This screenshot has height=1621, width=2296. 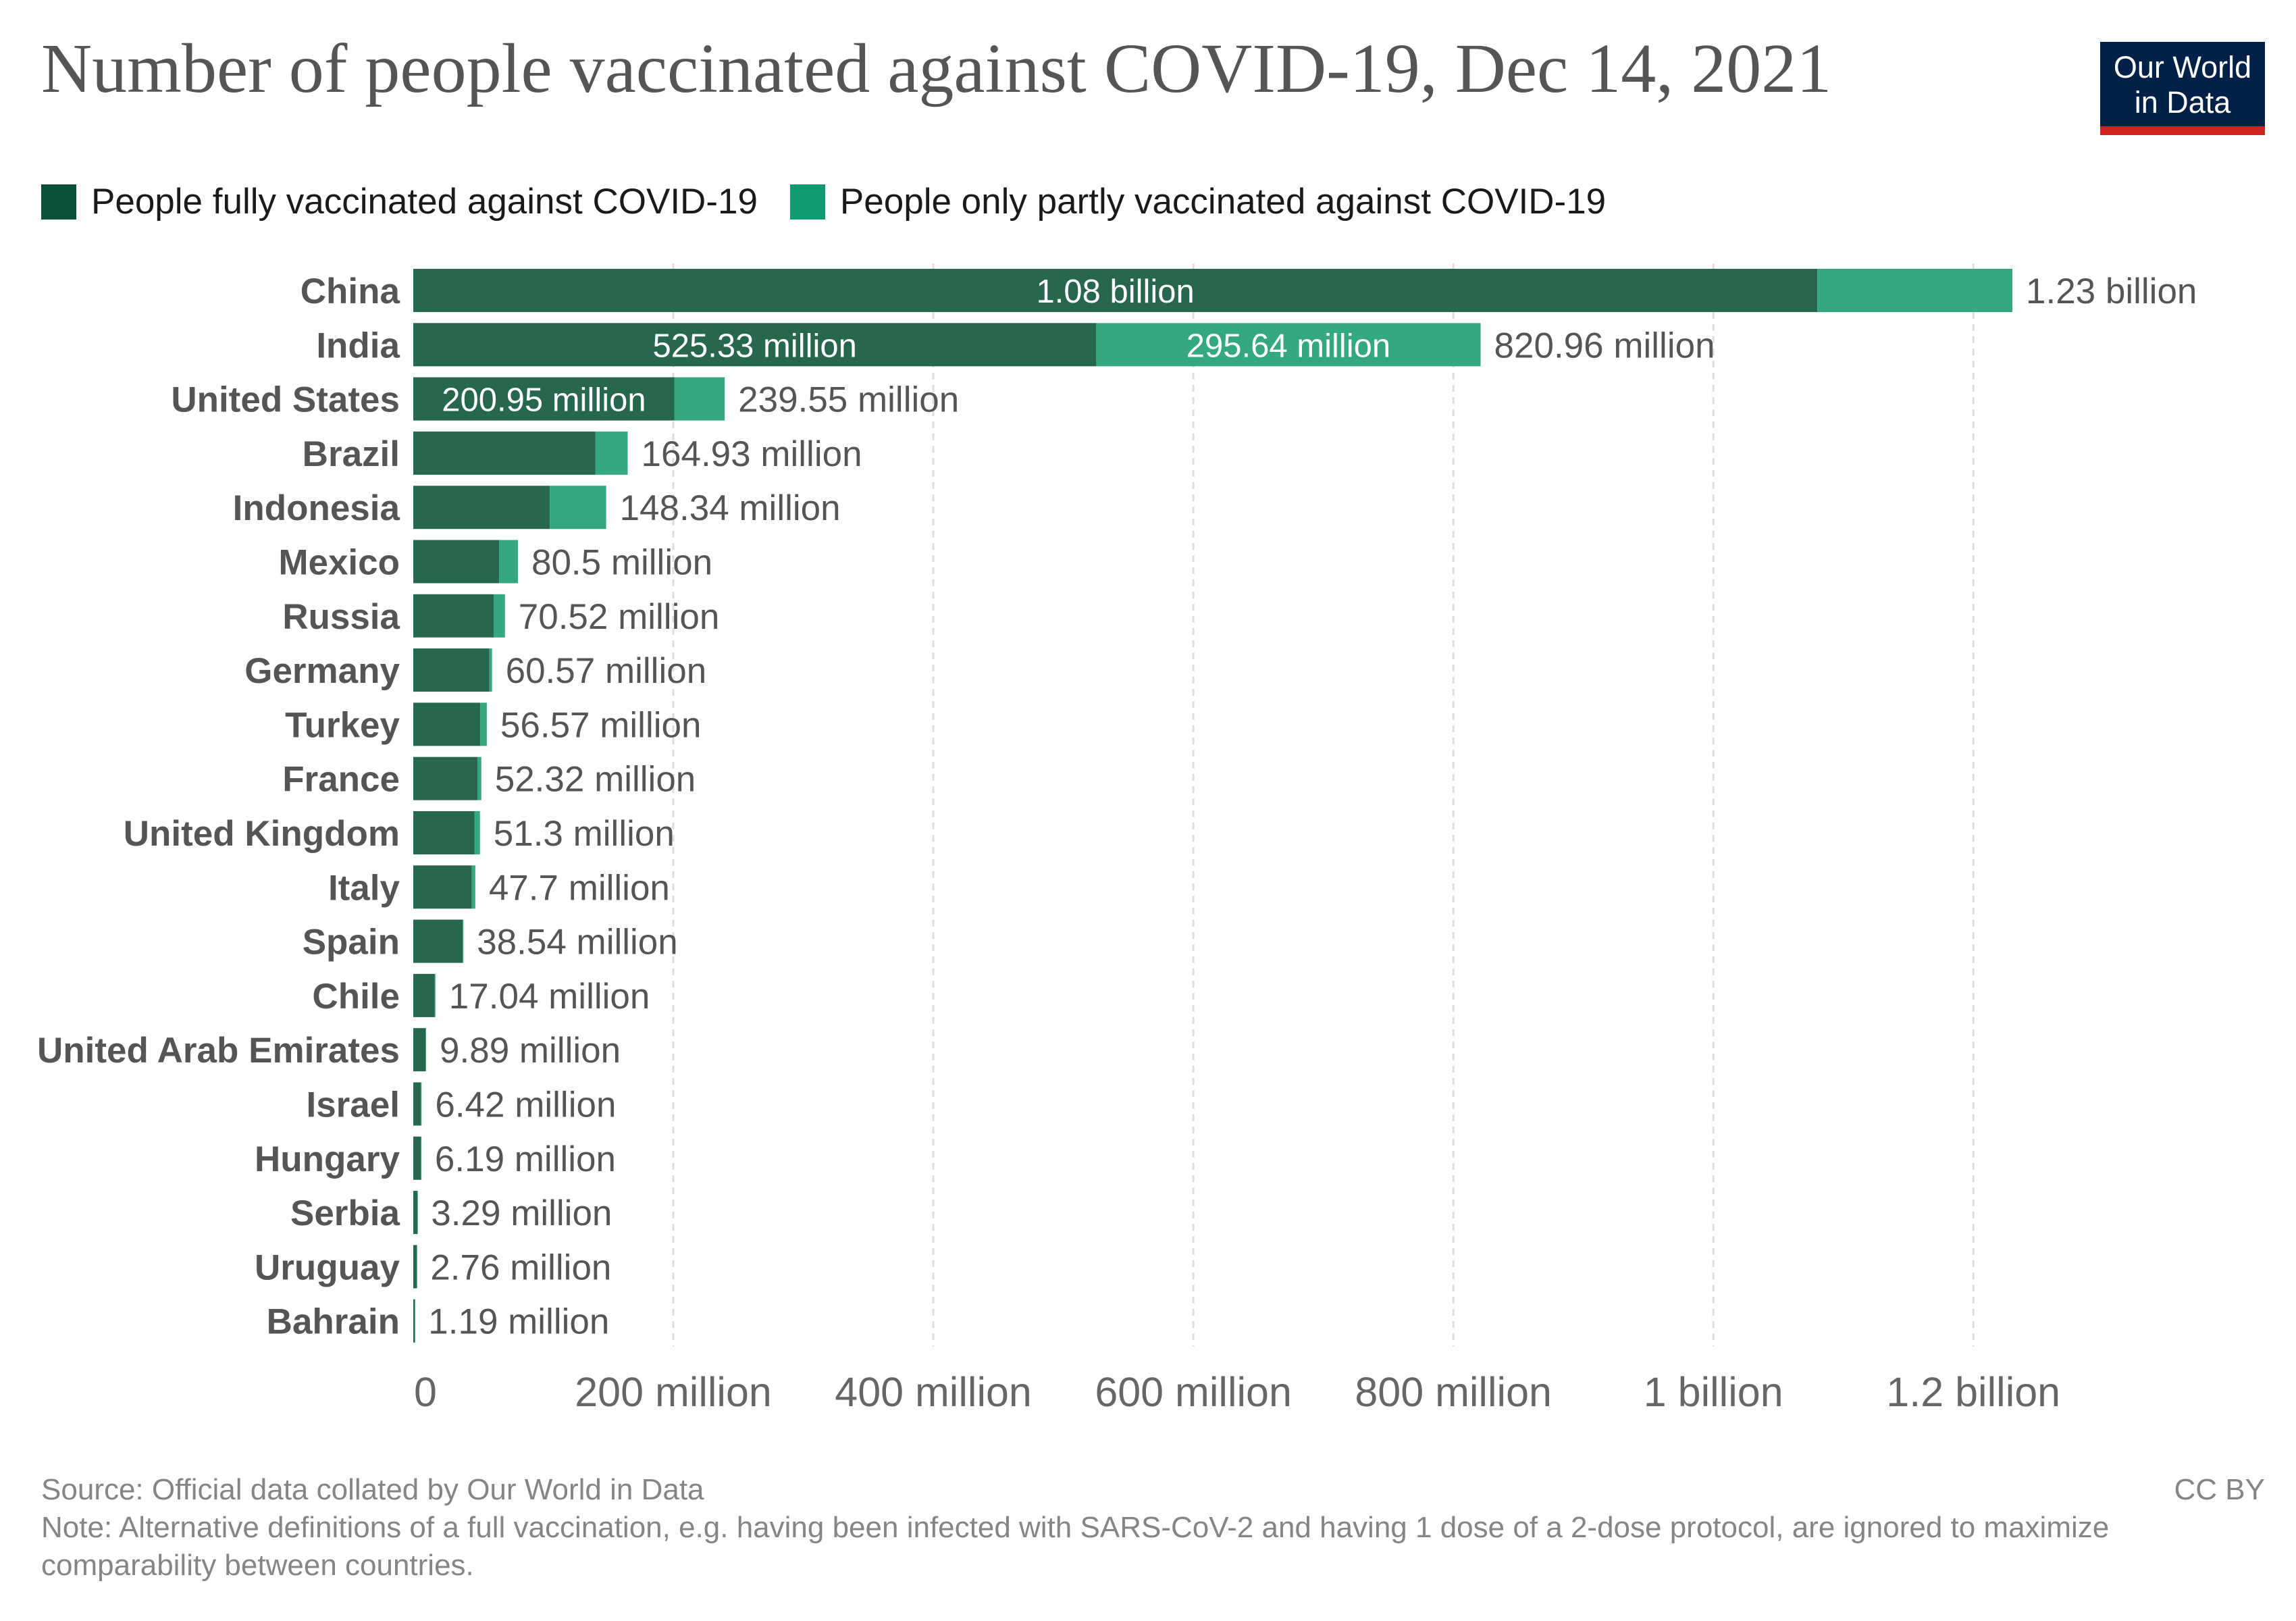 I want to click on data-label-total: 80.5 million, so click(x=621, y=563).